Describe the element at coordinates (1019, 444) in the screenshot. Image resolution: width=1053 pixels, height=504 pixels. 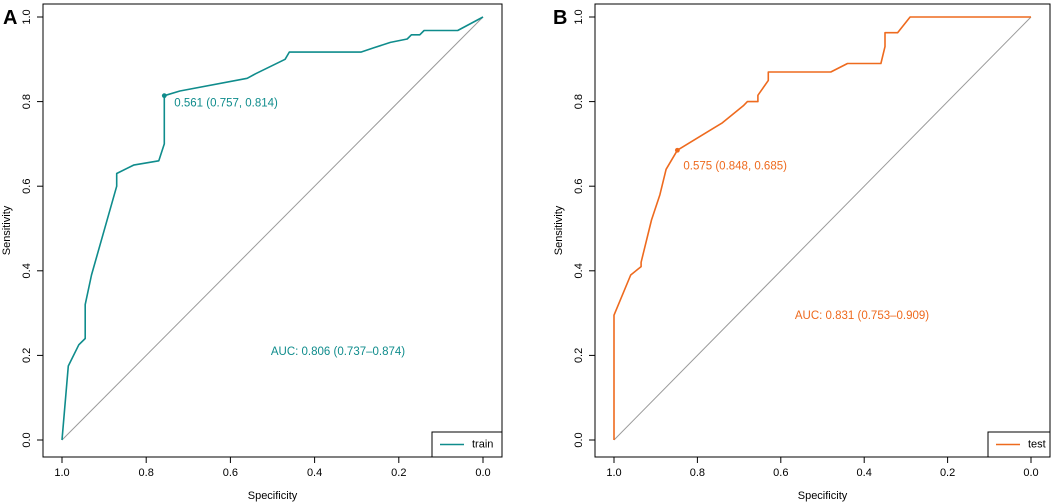
I see `legend: test` at that location.